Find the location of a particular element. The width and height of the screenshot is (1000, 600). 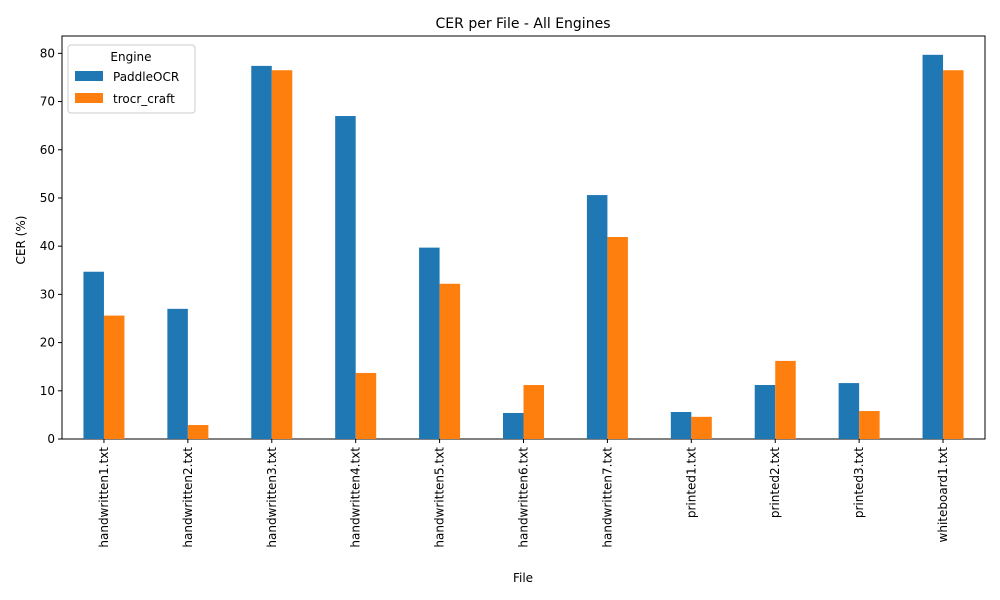

y-tick-label: 60 is located at coordinates (47, 150).